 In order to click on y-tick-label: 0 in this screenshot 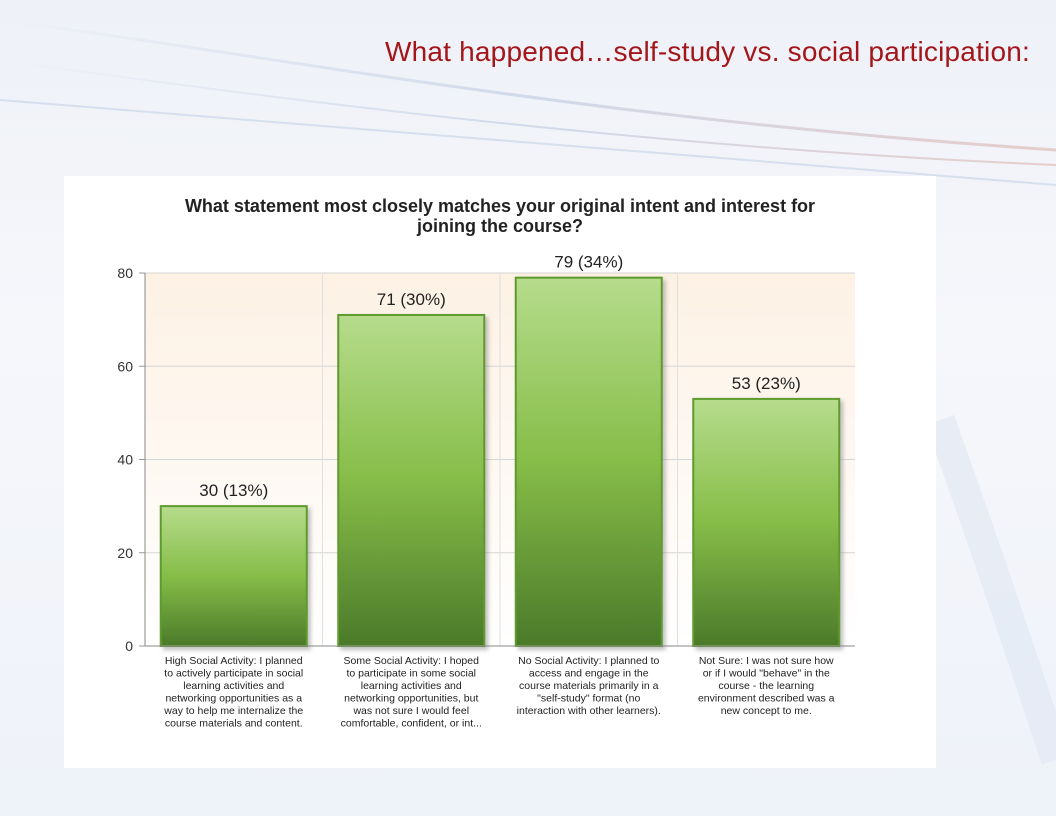, I will do `click(129, 646)`.